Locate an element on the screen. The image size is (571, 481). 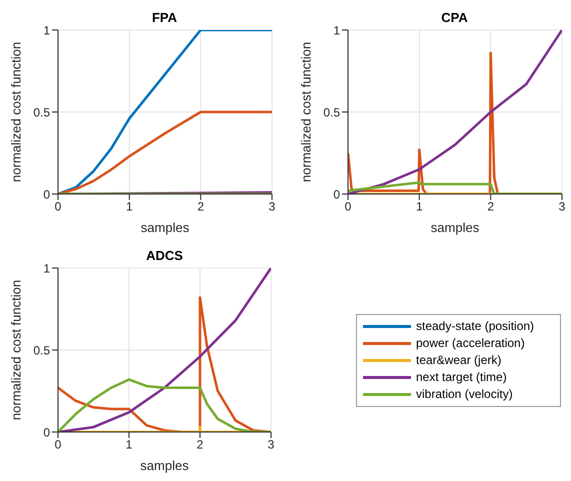
legend-label: power (acceleration) is located at coordinates (470, 343).